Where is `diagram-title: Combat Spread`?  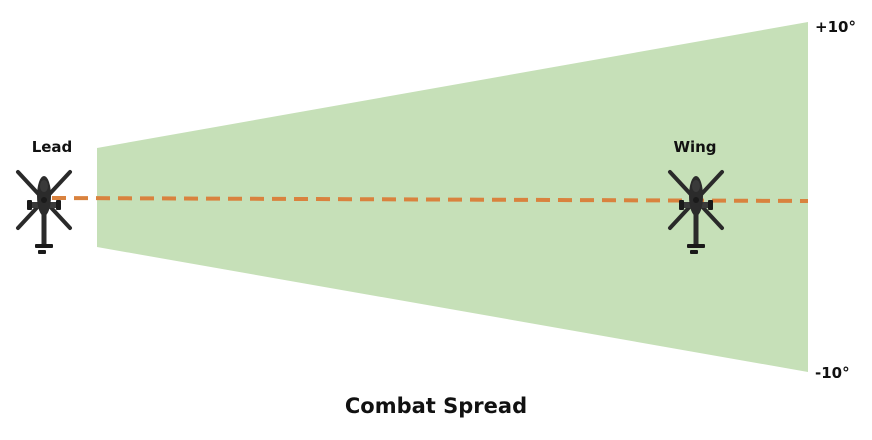
diagram-title: Combat Spread is located at coordinates (436, 406).